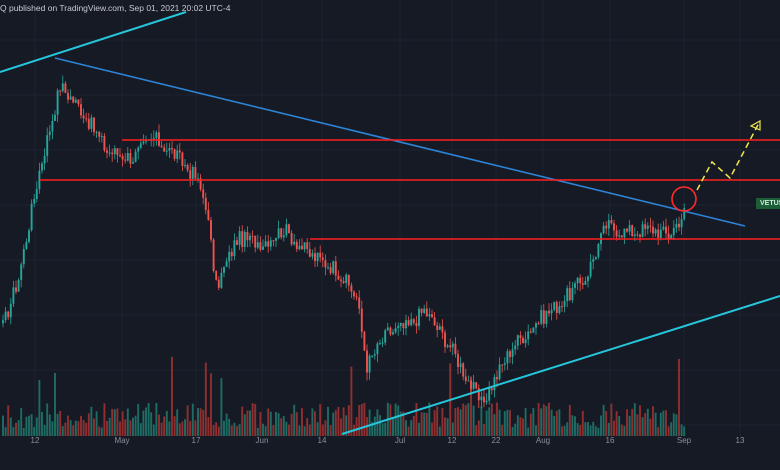 Image resolution: width=780 pixels, height=470 pixels. Describe the element at coordinates (684, 440) in the screenshot. I see `x-tick-label: Sep` at that location.